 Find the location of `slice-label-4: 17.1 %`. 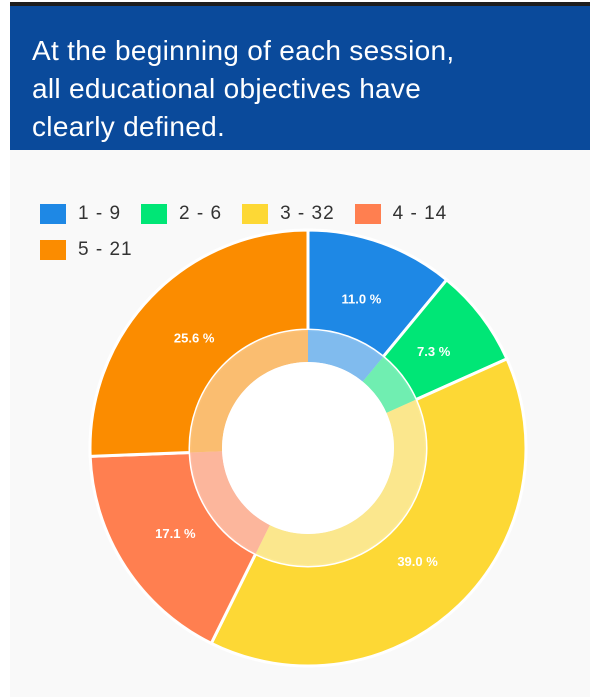

slice-label-4: 17.1 % is located at coordinates (175, 533).